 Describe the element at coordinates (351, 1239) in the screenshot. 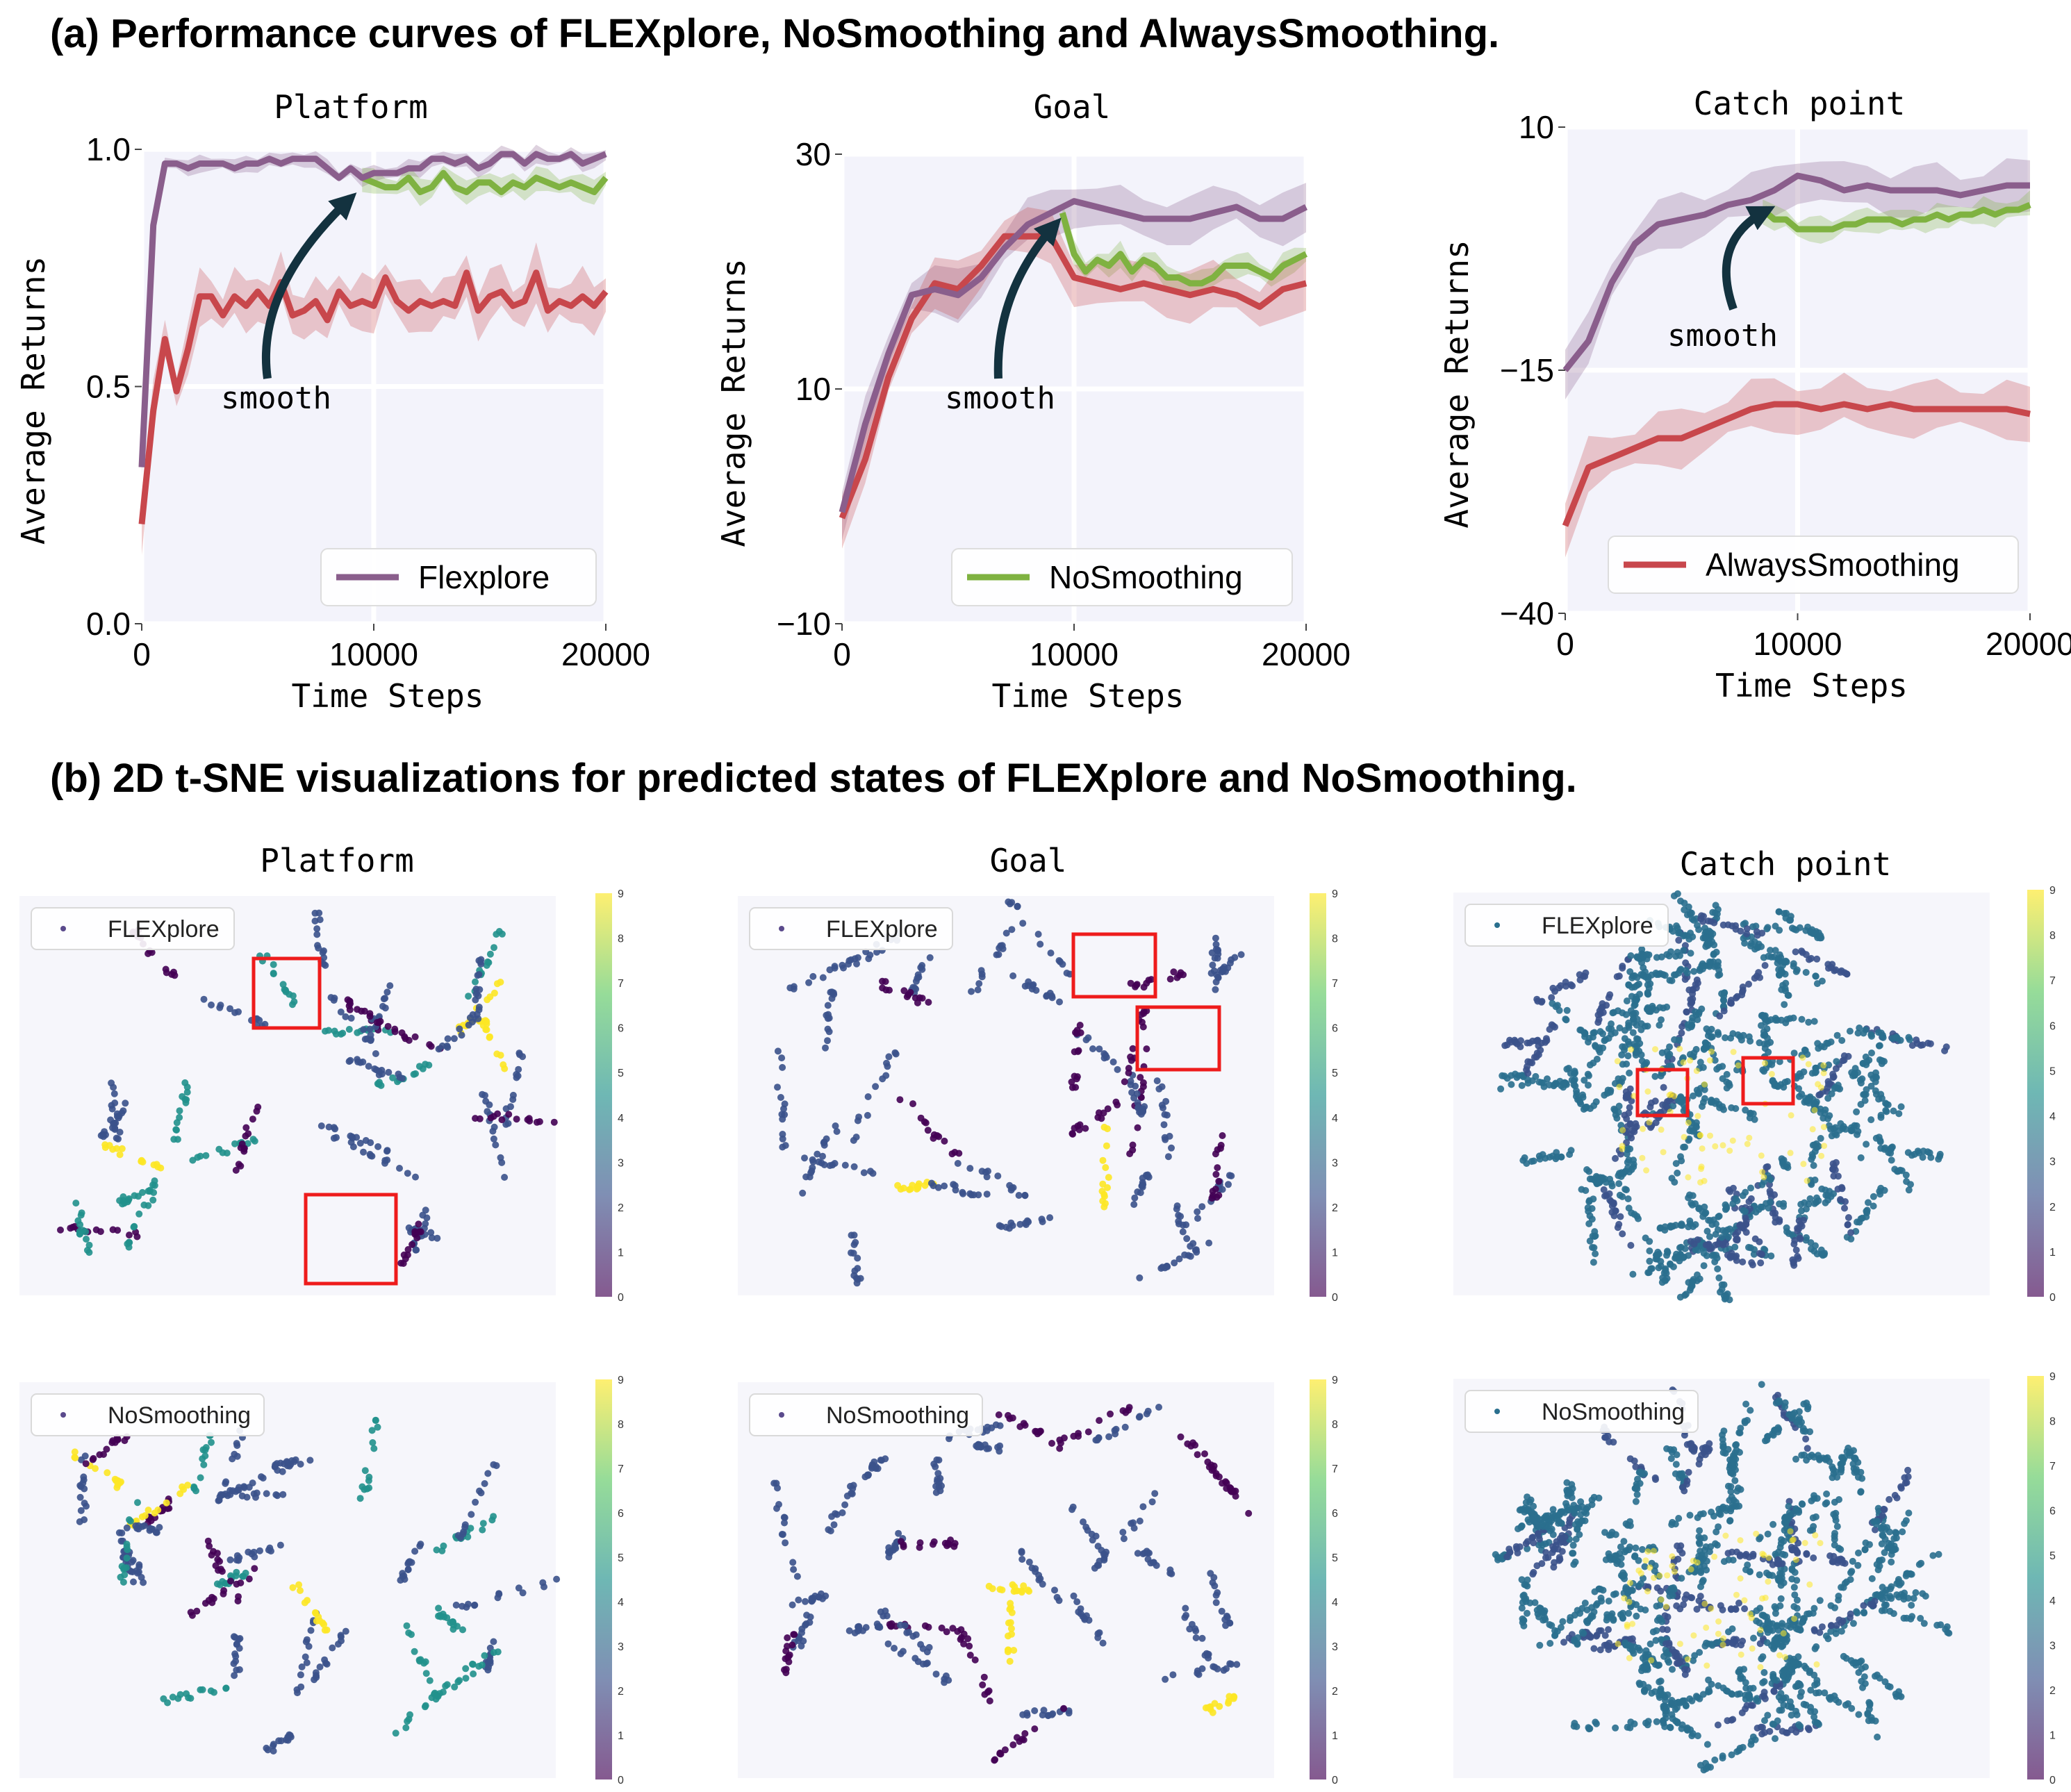

I see `highlight-box` at that location.